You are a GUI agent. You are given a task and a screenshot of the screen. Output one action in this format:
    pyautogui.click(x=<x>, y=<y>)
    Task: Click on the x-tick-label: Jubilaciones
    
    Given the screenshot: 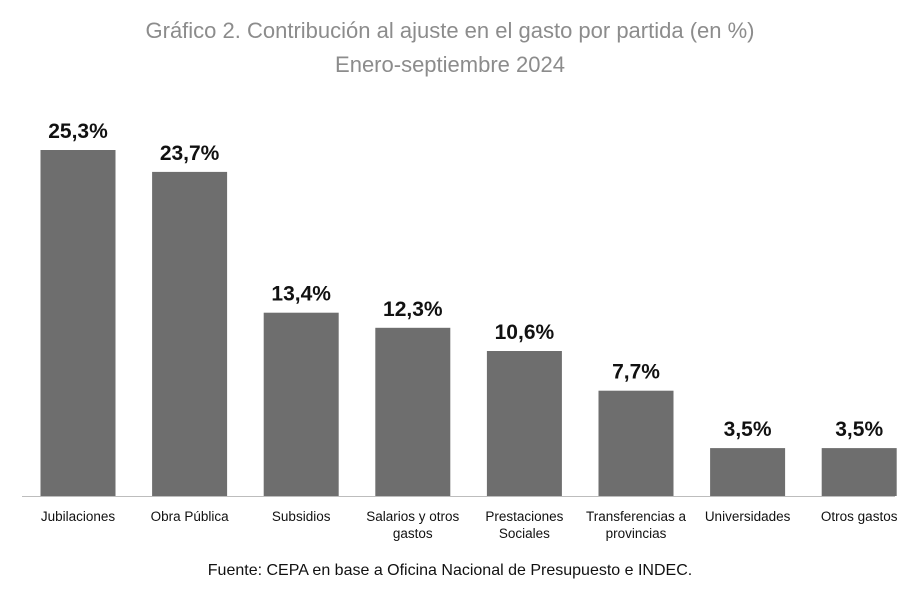 What is the action you would take?
    pyautogui.click(x=78, y=516)
    